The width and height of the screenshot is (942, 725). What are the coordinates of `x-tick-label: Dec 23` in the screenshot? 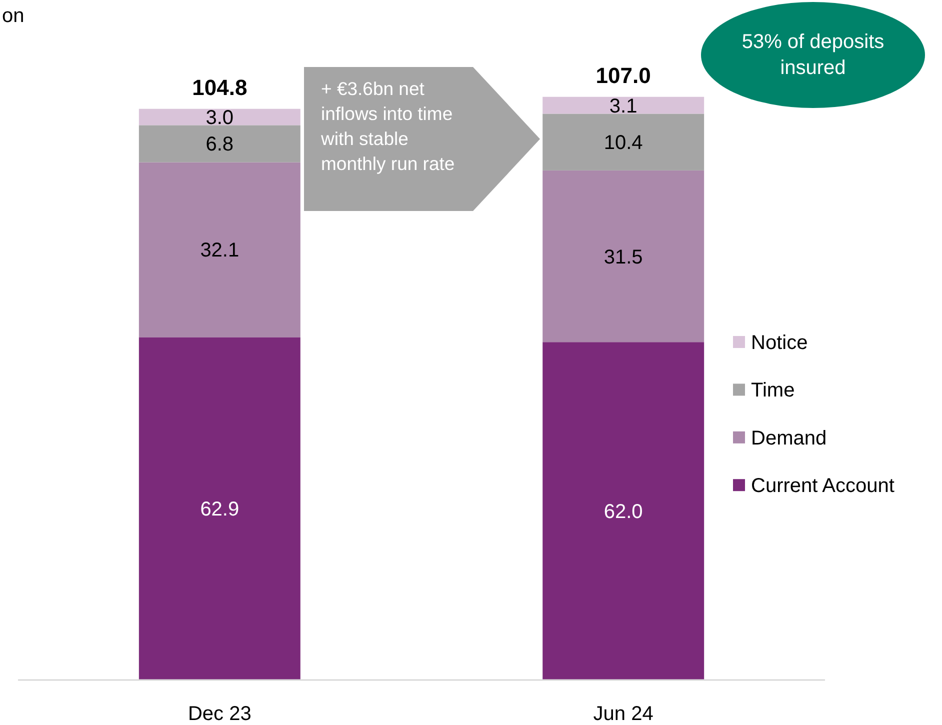 It's located at (220, 714).